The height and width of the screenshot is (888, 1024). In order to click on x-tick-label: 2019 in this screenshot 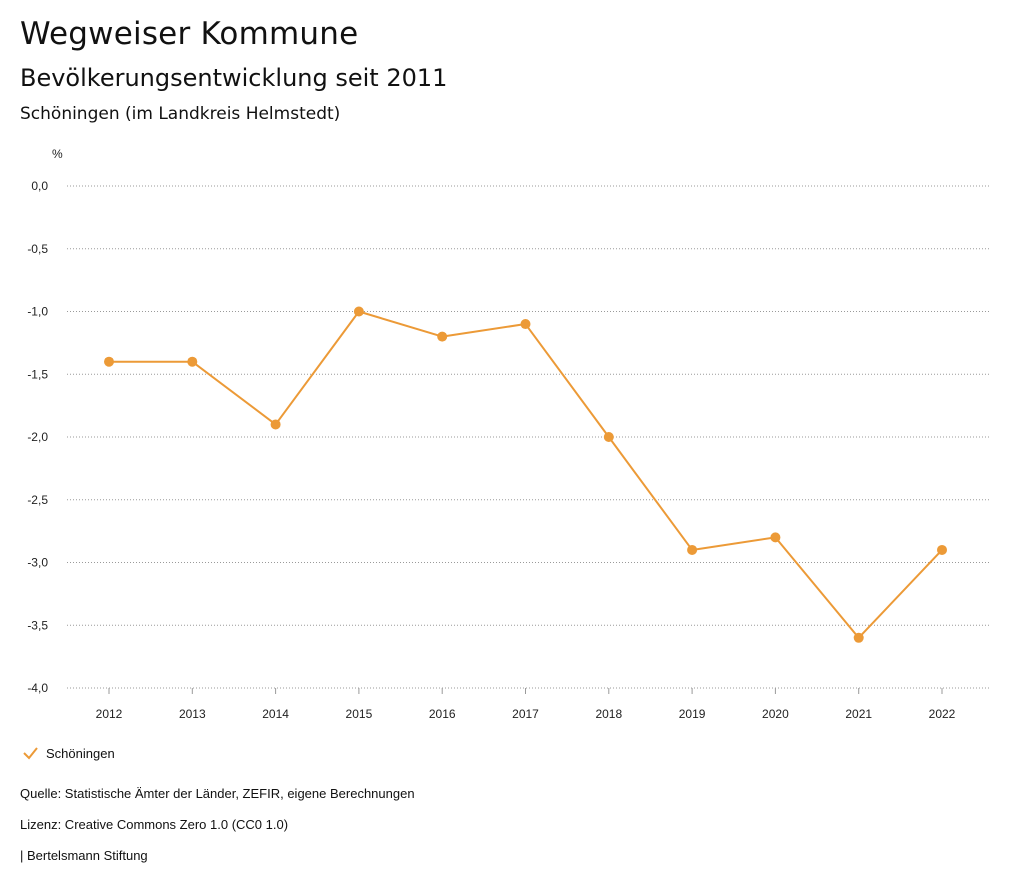, I will do `click(692, 714)`.